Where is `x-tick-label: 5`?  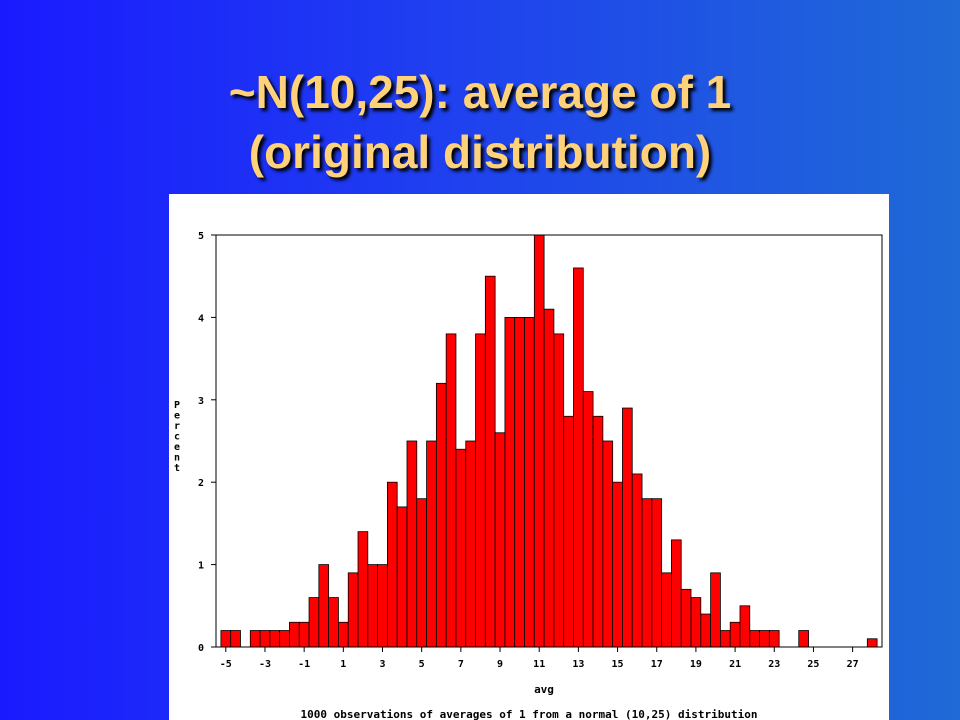 x-tick-label: 5 is located at coordinates (422, 664).